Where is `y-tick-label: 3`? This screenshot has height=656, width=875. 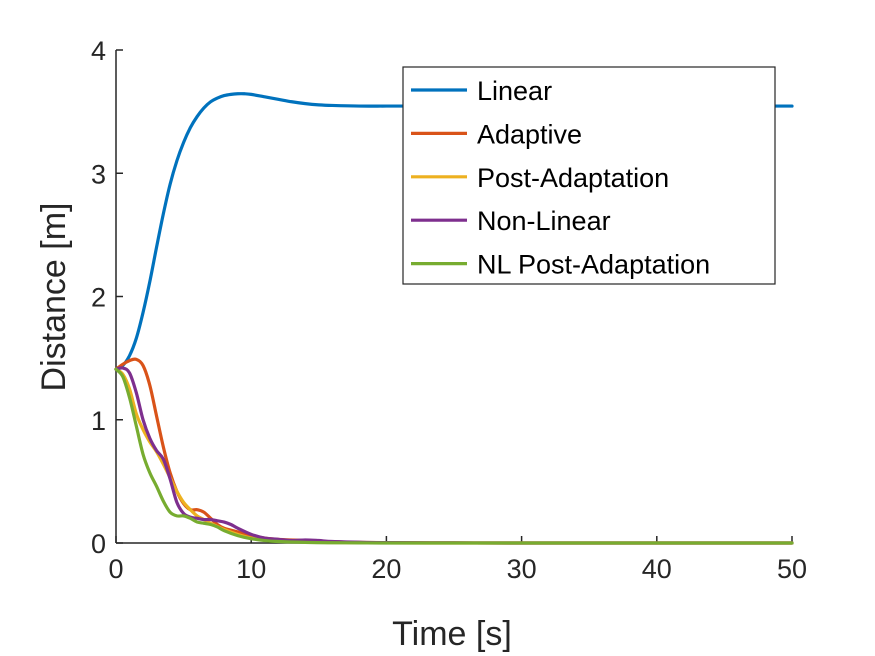 y-tick-label: 3 is located at coordinates (98, 174).